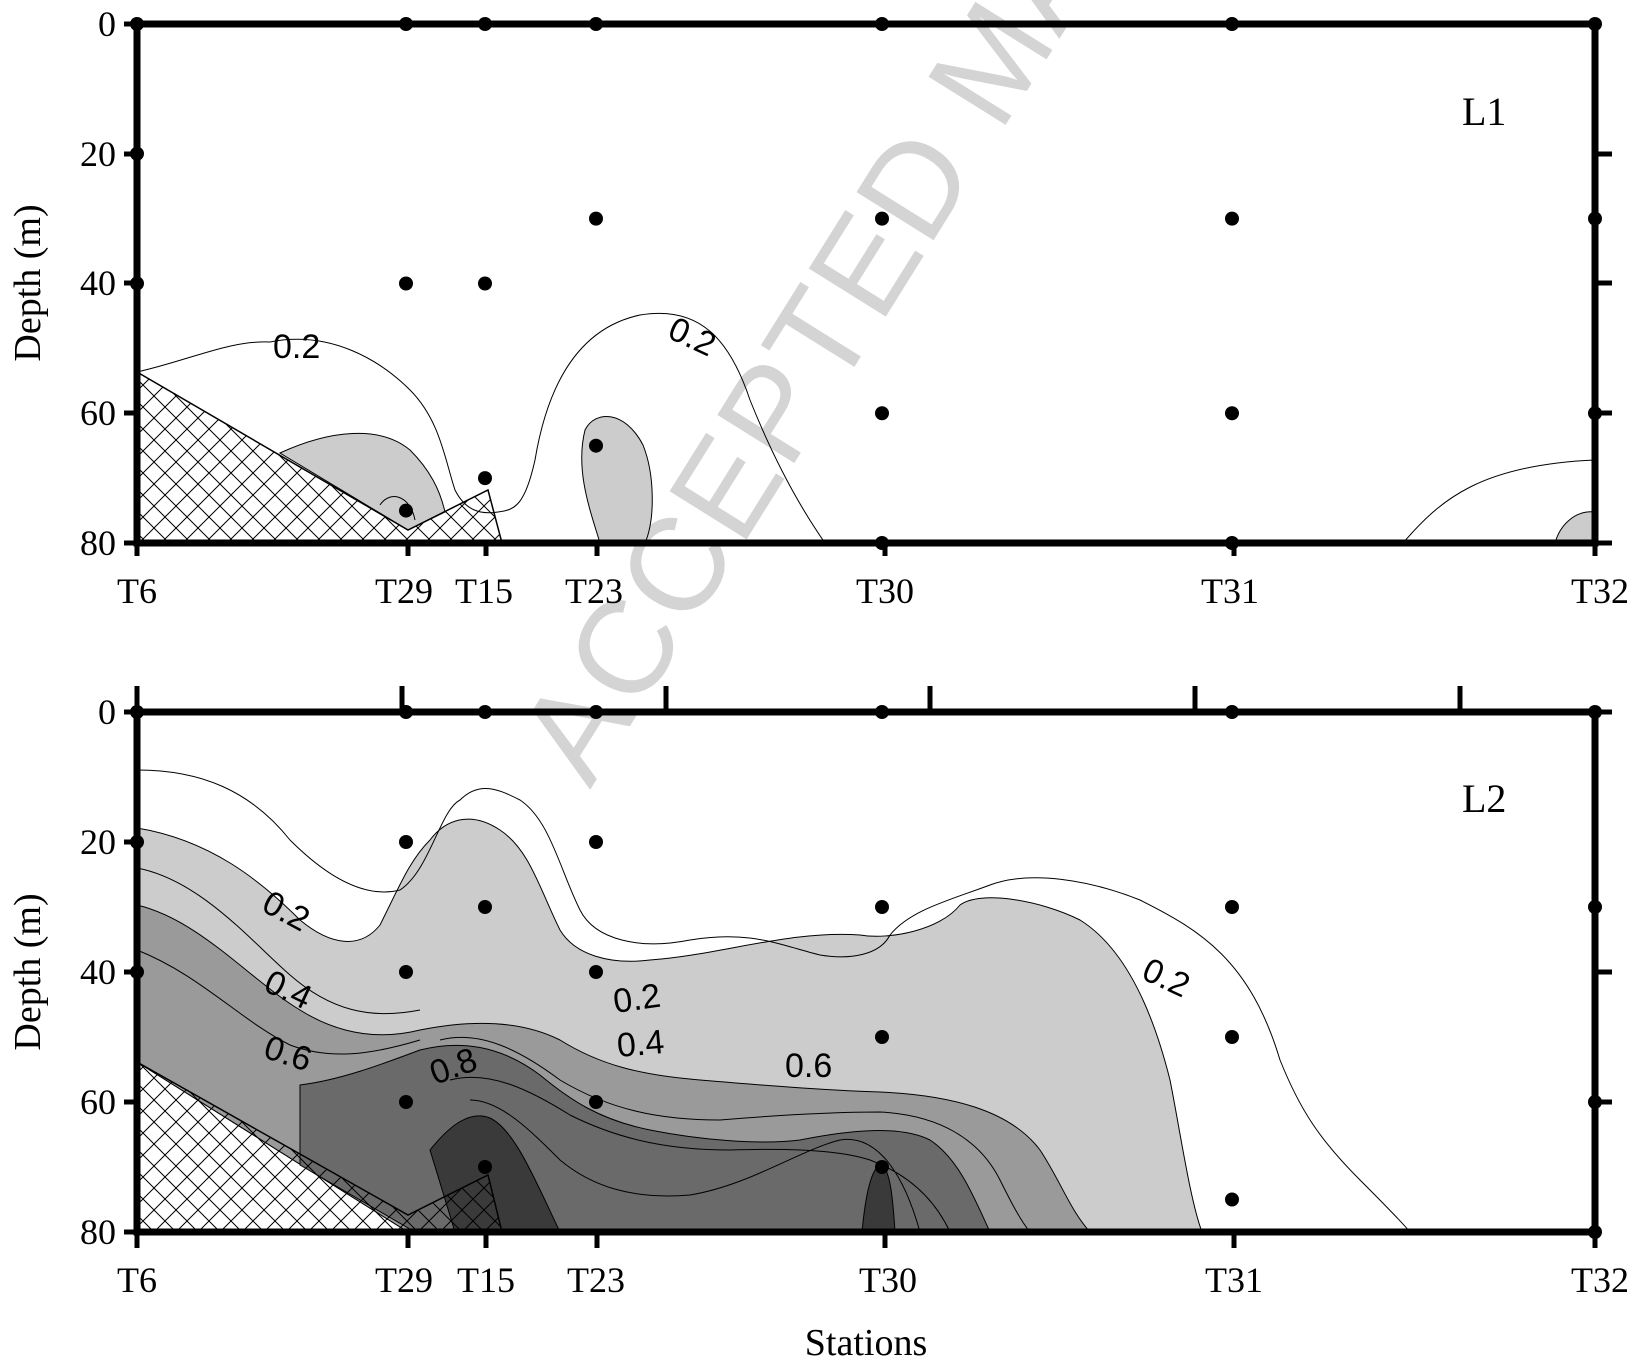  I want to click on l2-contour-label-6: 0.4, so click(640, 1044).